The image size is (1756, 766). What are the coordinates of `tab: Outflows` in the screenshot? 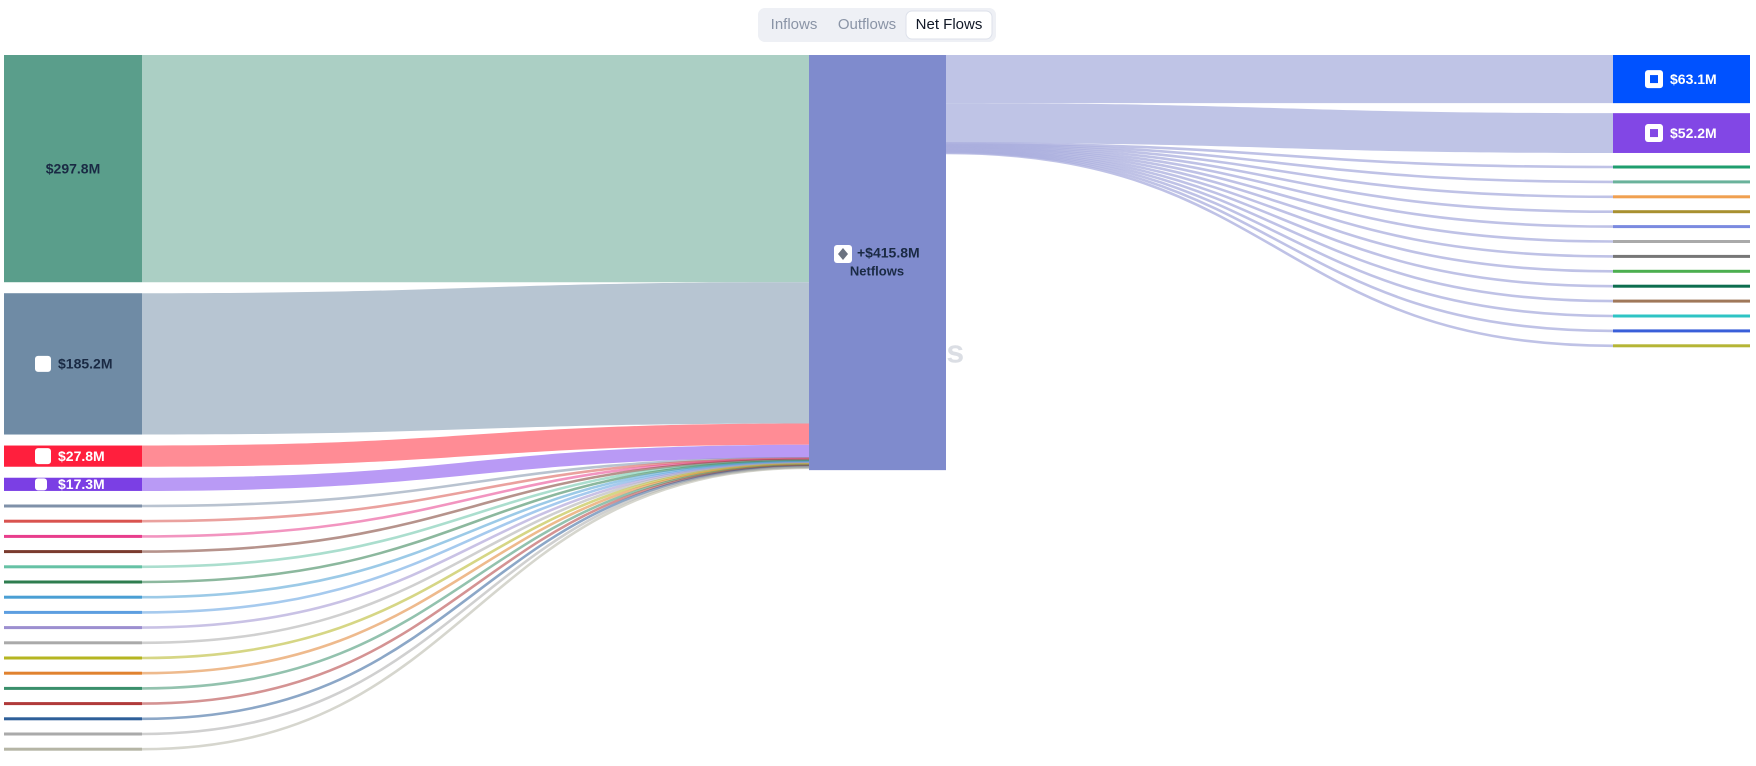 It's located at (867, 24).